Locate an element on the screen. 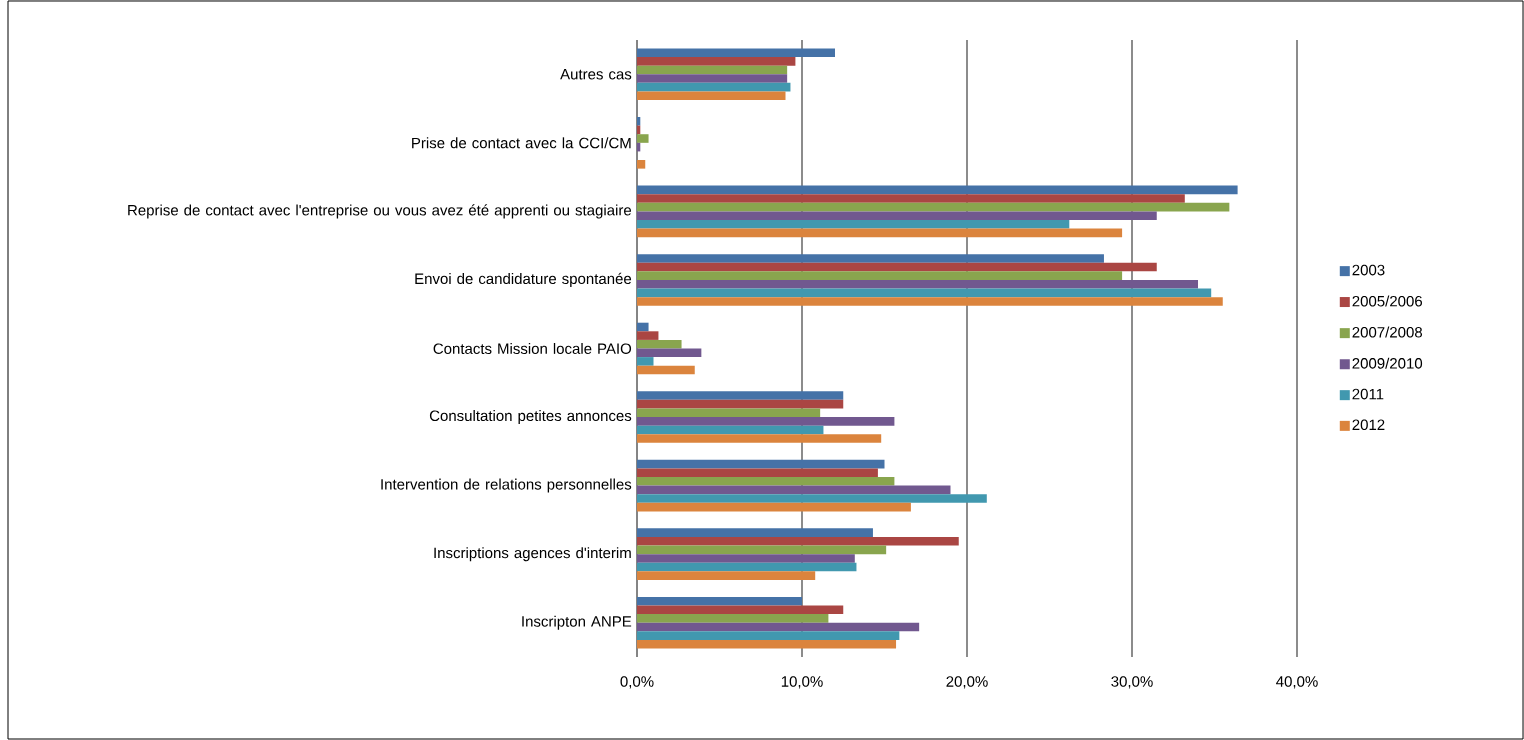  legend-label: 2011 is located at coordinates (1368, 394).